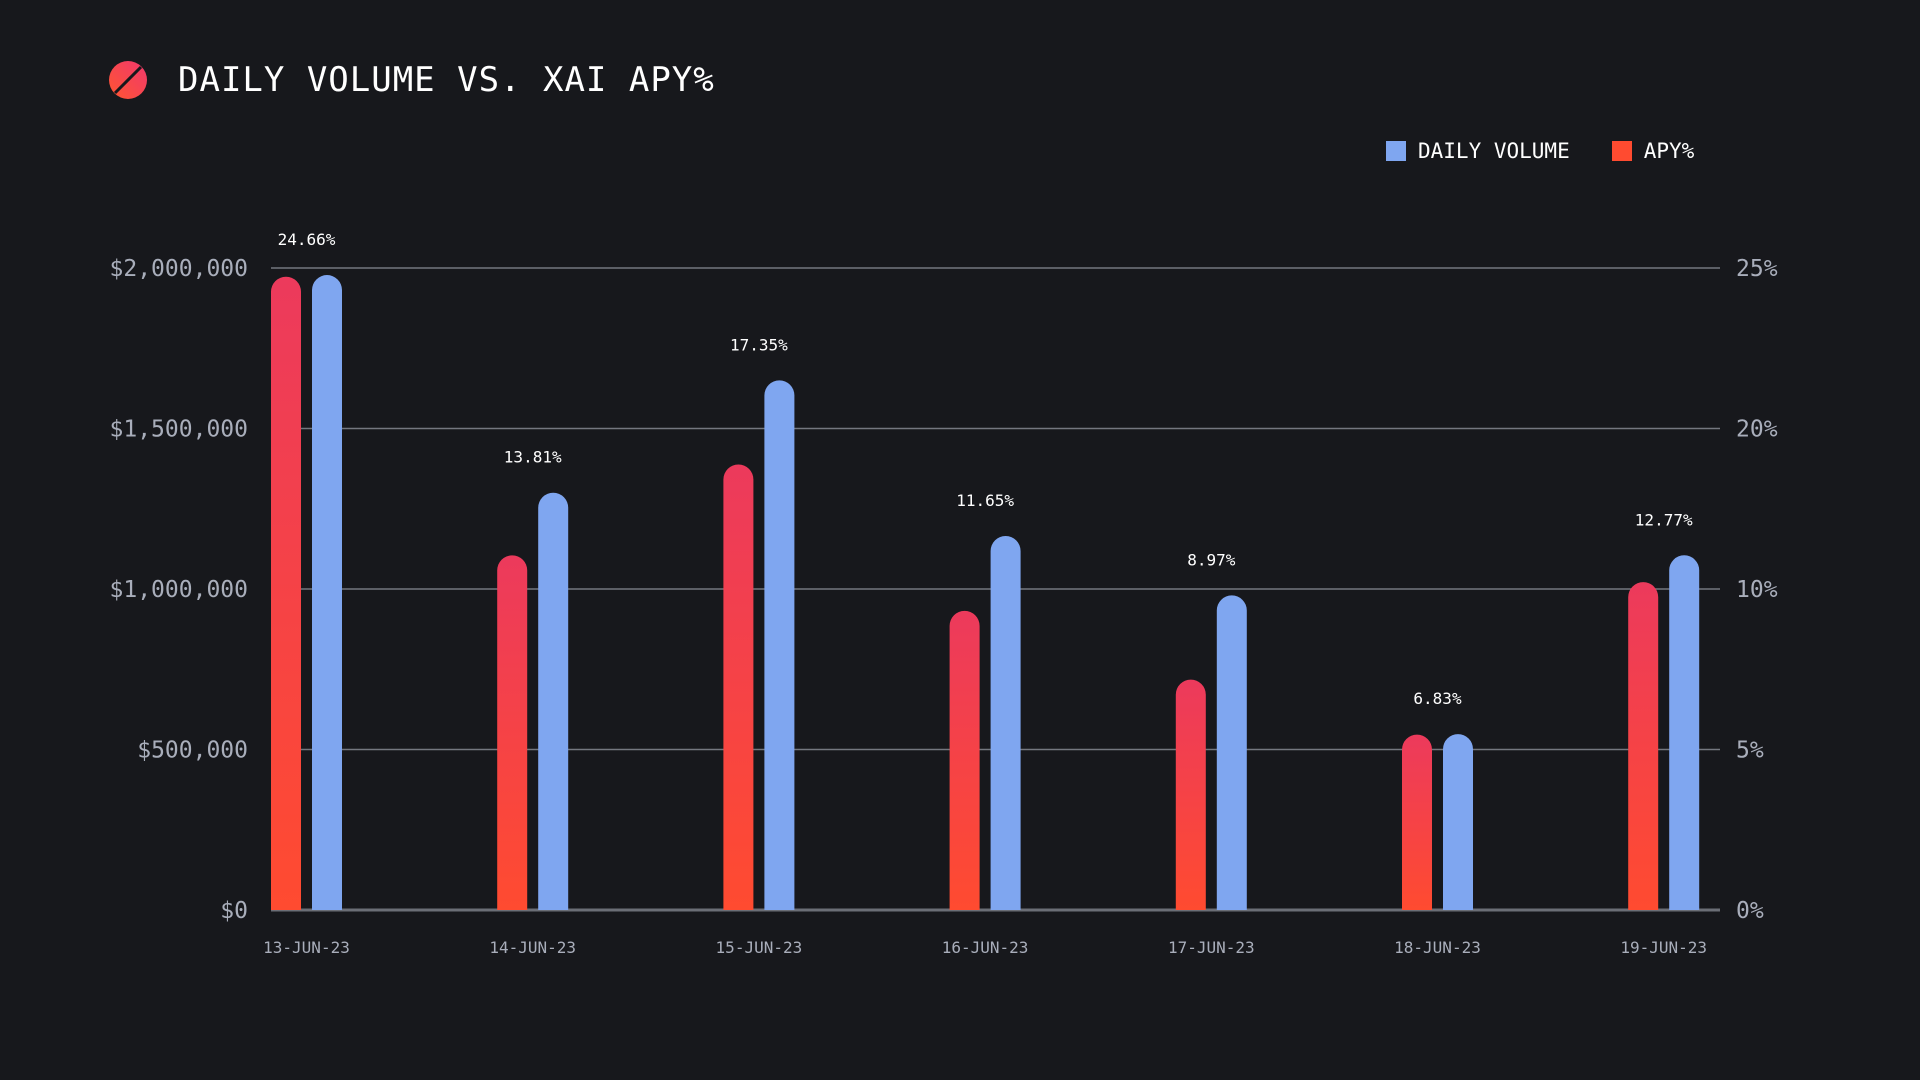 Image resolution: width=1920 pixels, height=1080 pixels. I want to click on x-tick-label: 18-JUN-23, so click(1437, 947).